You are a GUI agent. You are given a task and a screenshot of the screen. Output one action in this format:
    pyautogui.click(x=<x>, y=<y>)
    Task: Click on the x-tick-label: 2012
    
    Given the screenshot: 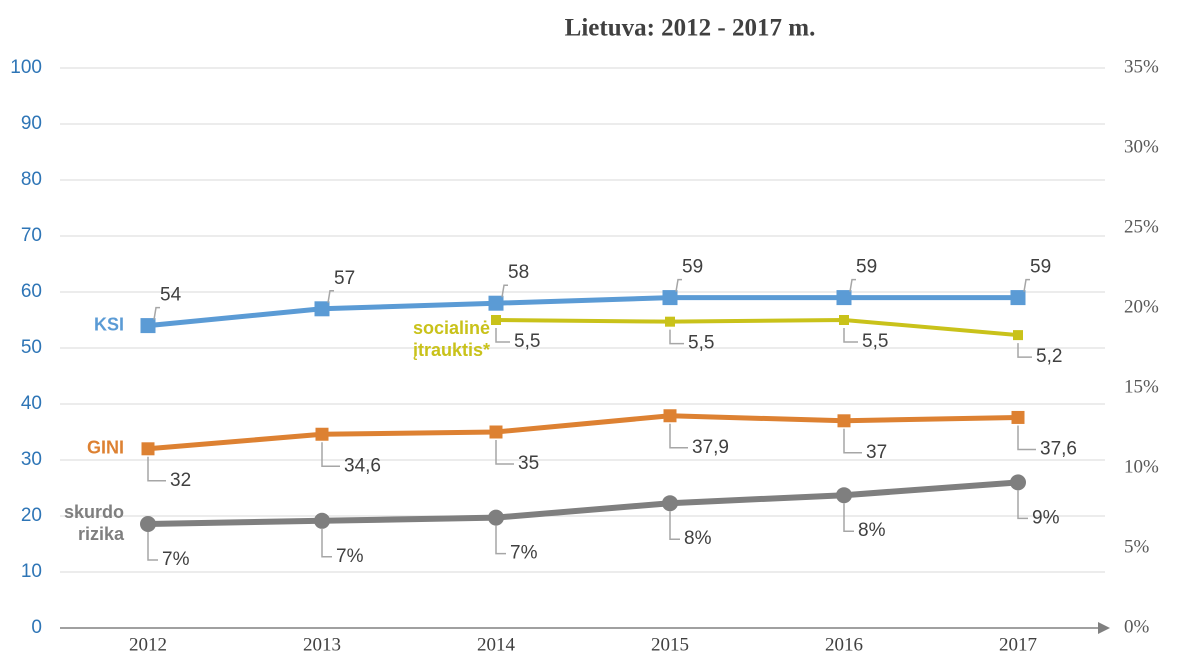 What is the action you would take?
    pyautogui.click(x=148, y=644)
    